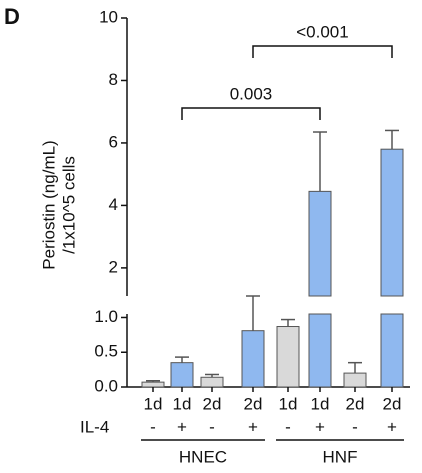 Image resolution: width=422 pixels, height=473 pixels. Describe the element at coordinates (113, 79) in the screenshot. I see `y-tick-label: 8` at that location.